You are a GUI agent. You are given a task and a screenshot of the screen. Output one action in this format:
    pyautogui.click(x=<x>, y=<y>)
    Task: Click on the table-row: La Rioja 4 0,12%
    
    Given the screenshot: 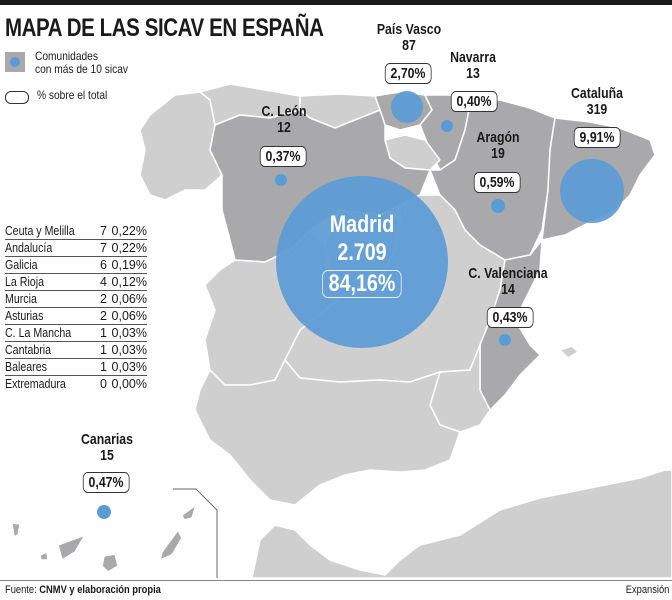 What is the action you would take?
    pyautogui.click(x=76, y=282)
    